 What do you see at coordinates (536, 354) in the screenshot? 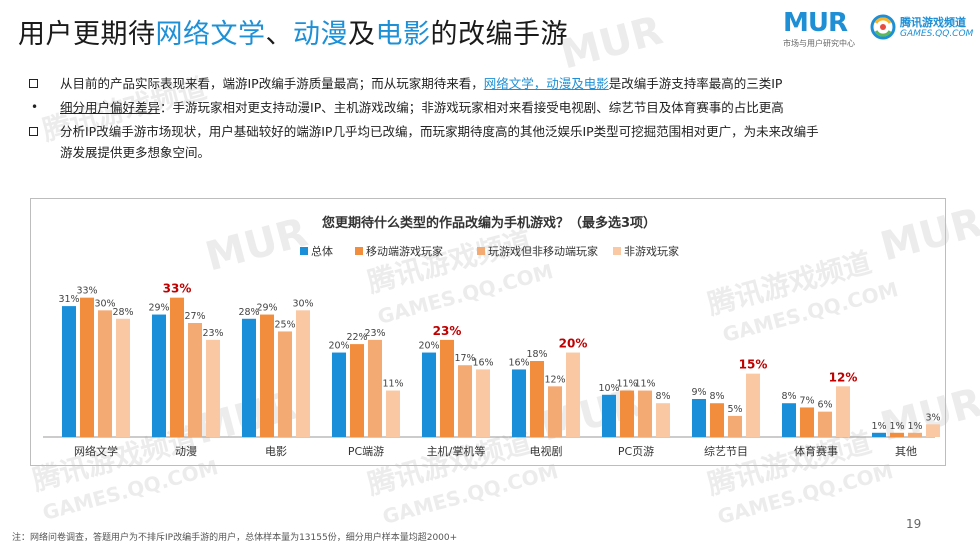
I see `data-label: 18%` at bounding box center [536, 354].